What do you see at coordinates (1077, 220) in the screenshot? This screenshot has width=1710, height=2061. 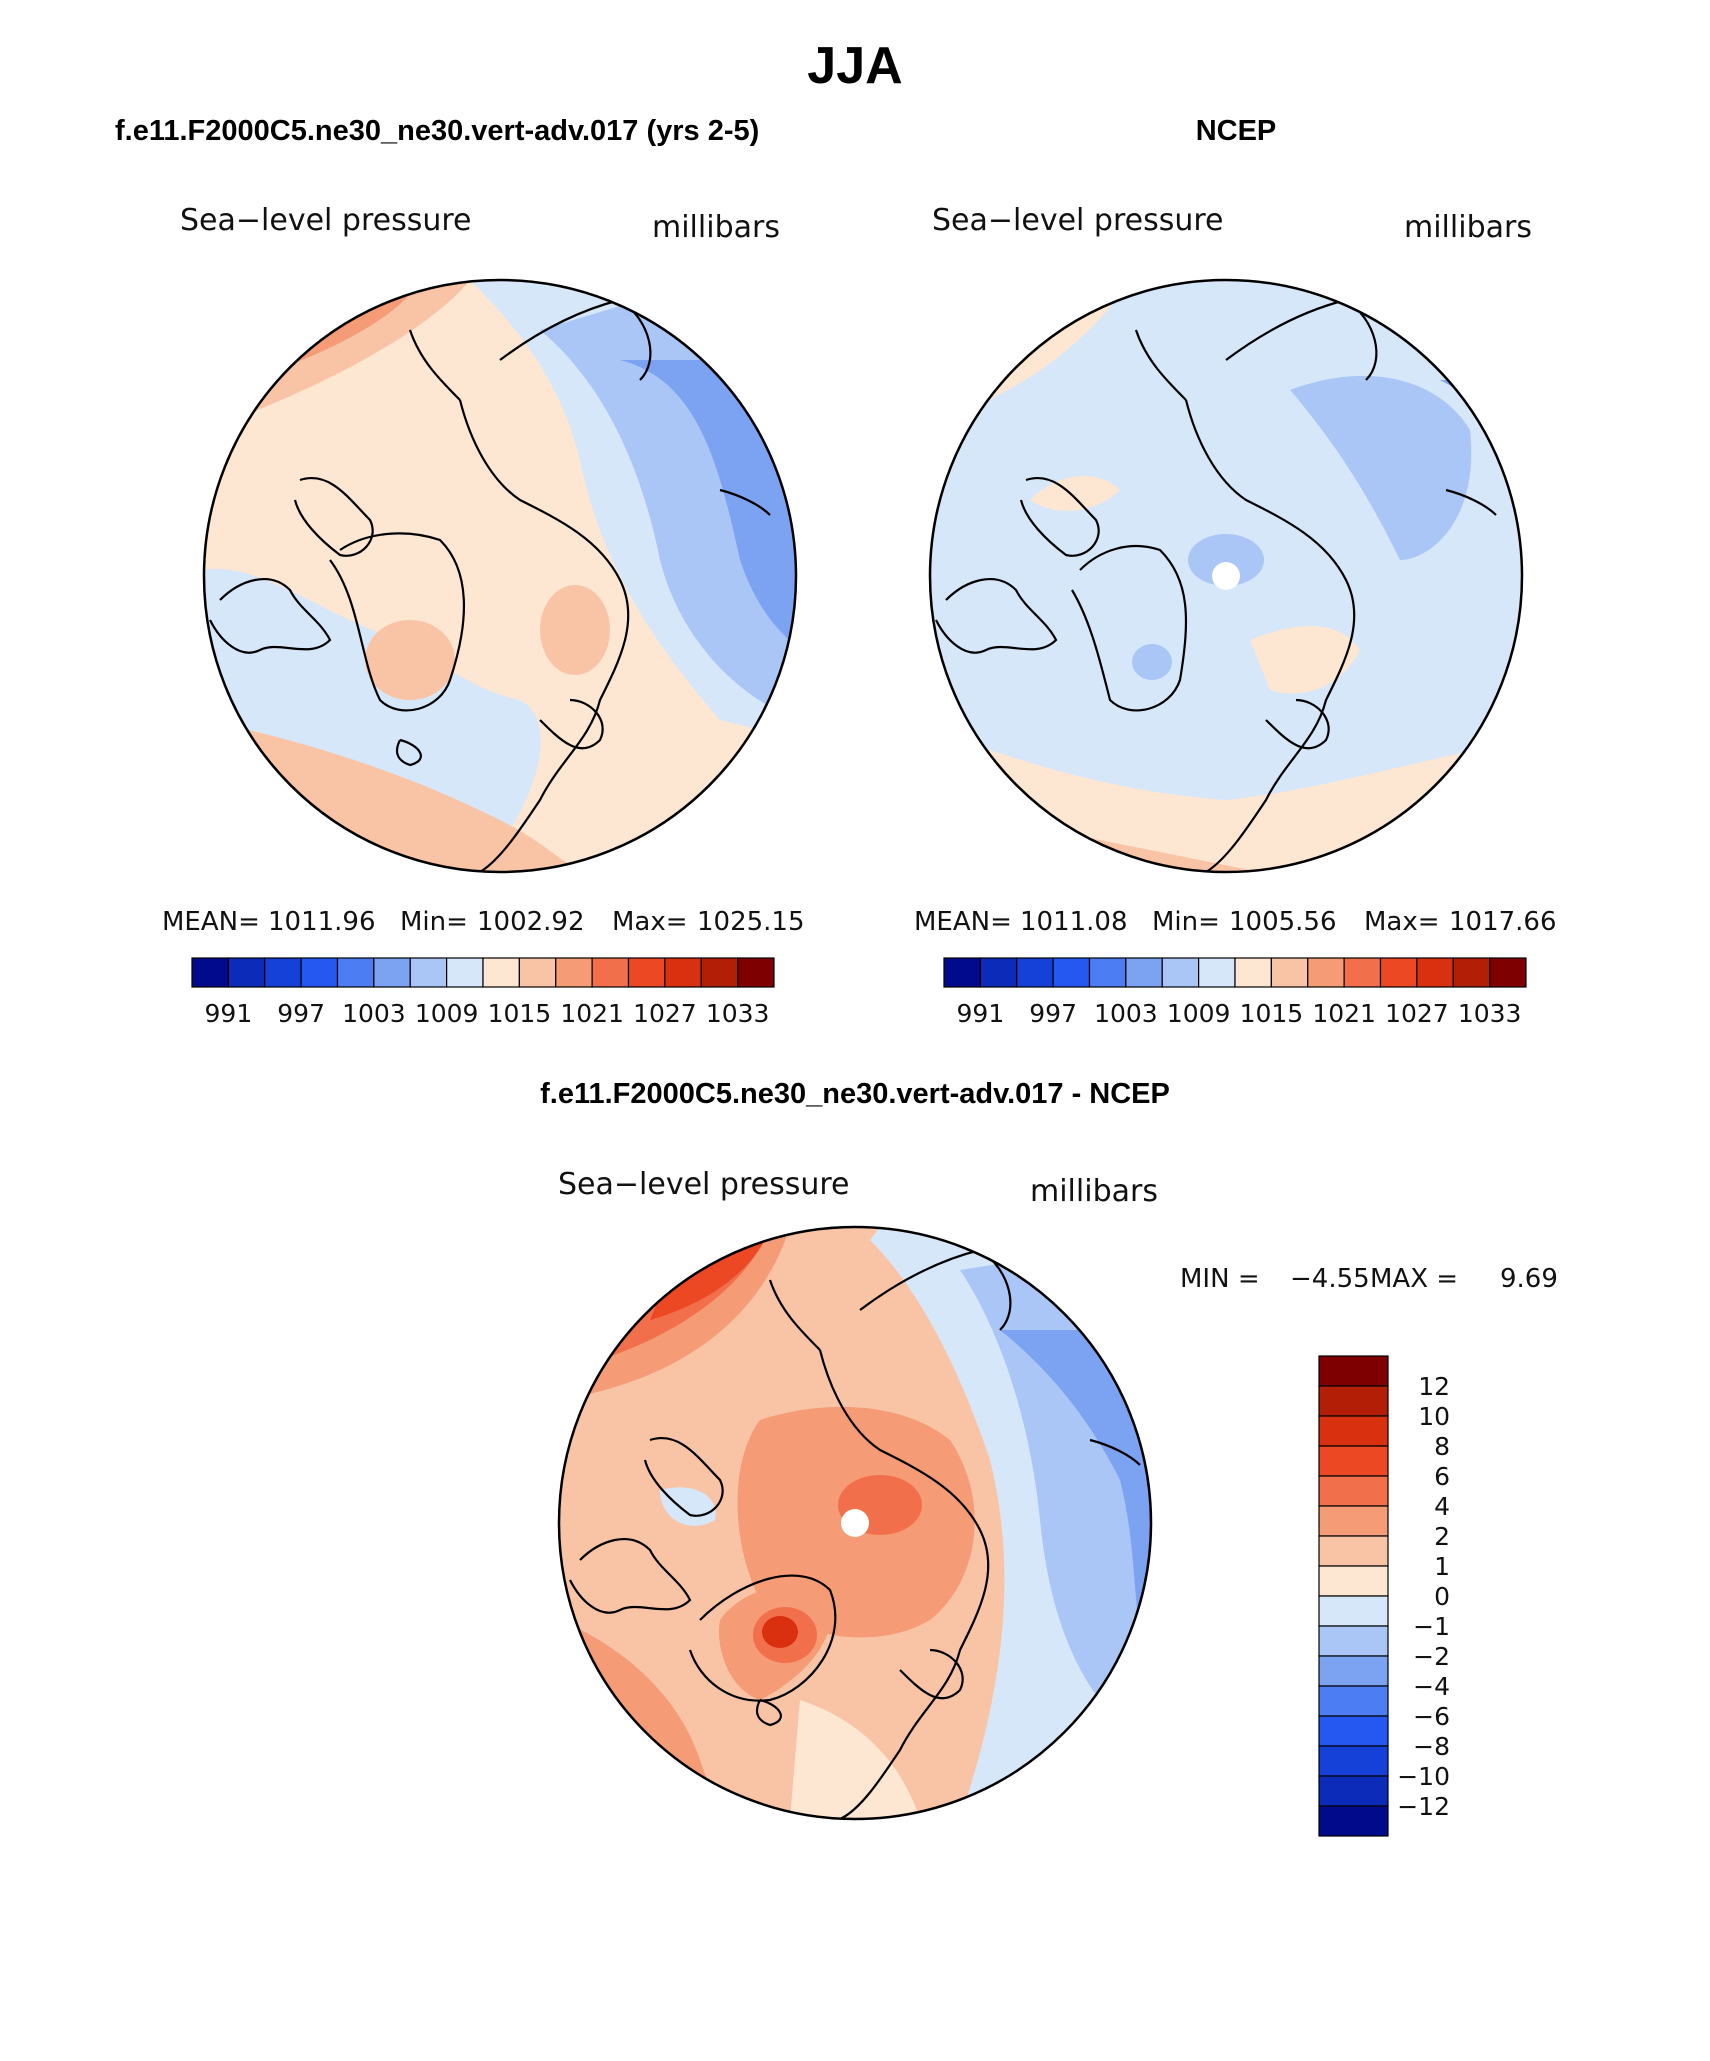 I see `panel-ncep-left-label: Sea−level pressure` at bounding box center [1077, 220].